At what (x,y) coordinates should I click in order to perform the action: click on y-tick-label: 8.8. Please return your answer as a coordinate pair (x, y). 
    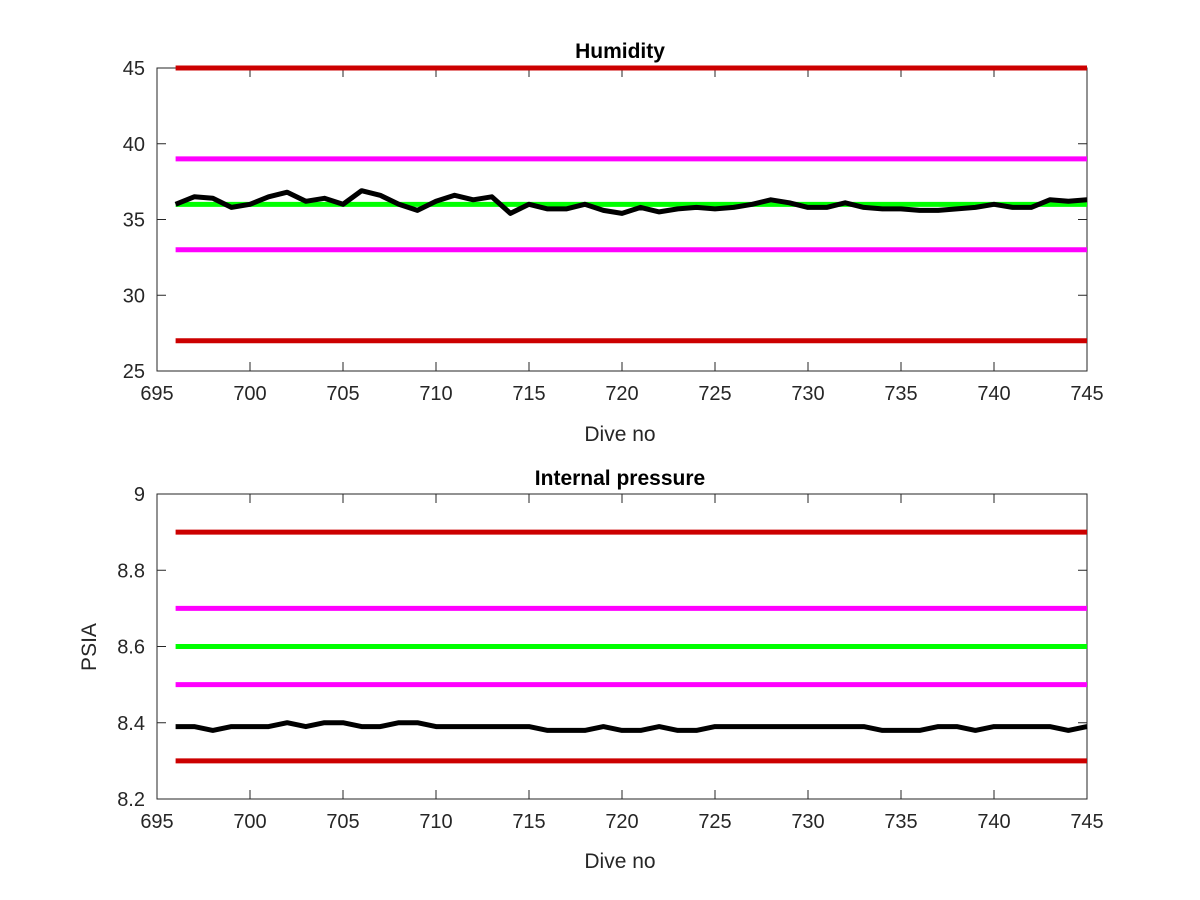
    Looking at the image, I should click on (131, 571).